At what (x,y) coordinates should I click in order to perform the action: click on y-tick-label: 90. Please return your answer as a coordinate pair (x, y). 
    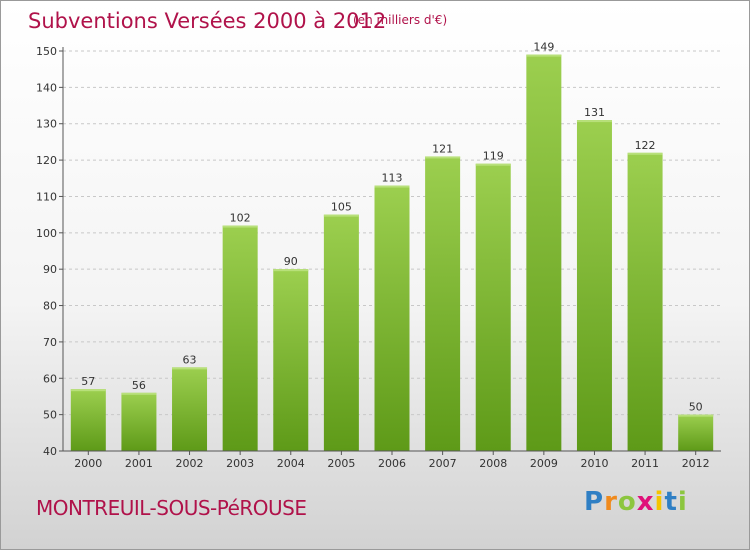
    Looking at the image, I should click on (50, 269).